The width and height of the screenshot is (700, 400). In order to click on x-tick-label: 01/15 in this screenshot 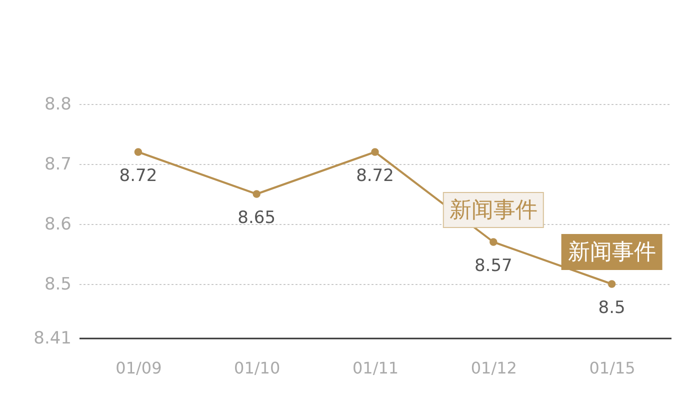, I will do `click(612, 368)`.